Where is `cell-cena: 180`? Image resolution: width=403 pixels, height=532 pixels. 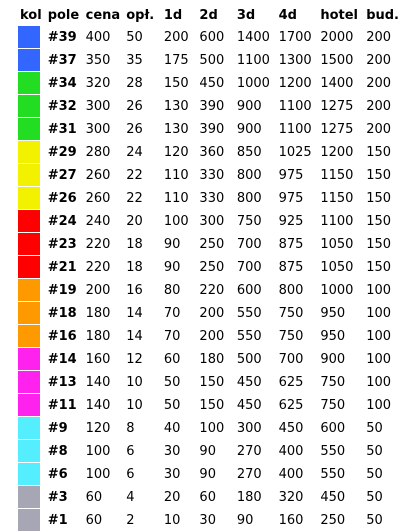 cell-cena: 180 is located at coordinates (98, 336).